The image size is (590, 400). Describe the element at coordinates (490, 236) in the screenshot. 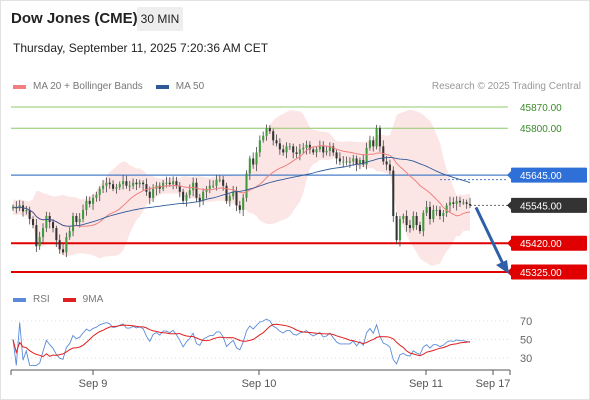

I see `forecast-arrow-shaft` at that location.